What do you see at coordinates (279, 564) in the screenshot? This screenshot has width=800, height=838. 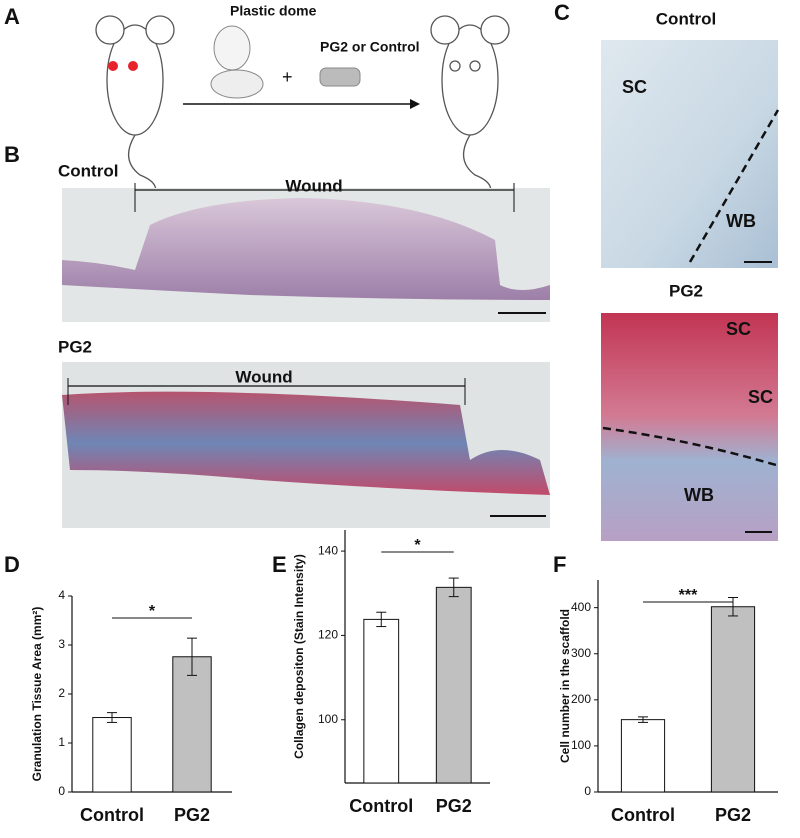 I see `panel-label: E` at bounding box center [279, 564].